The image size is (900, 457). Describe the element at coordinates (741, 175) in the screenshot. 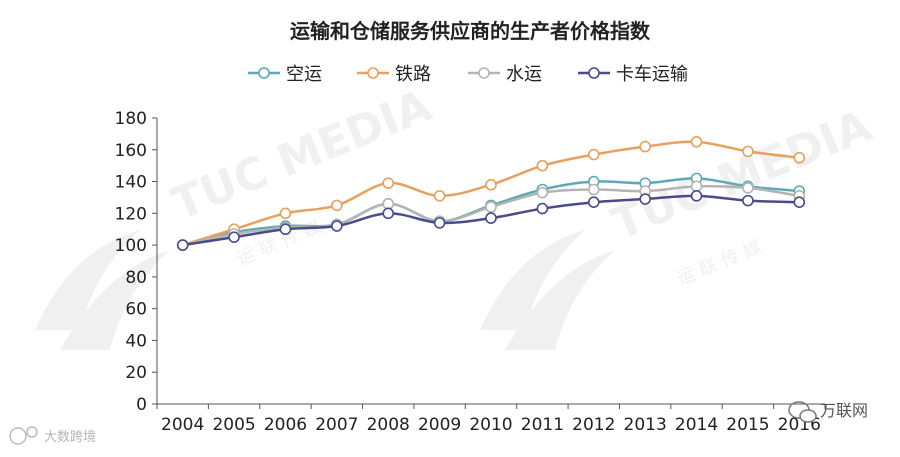

I see `watermark-text-right: TUC MEDIA` at that location.